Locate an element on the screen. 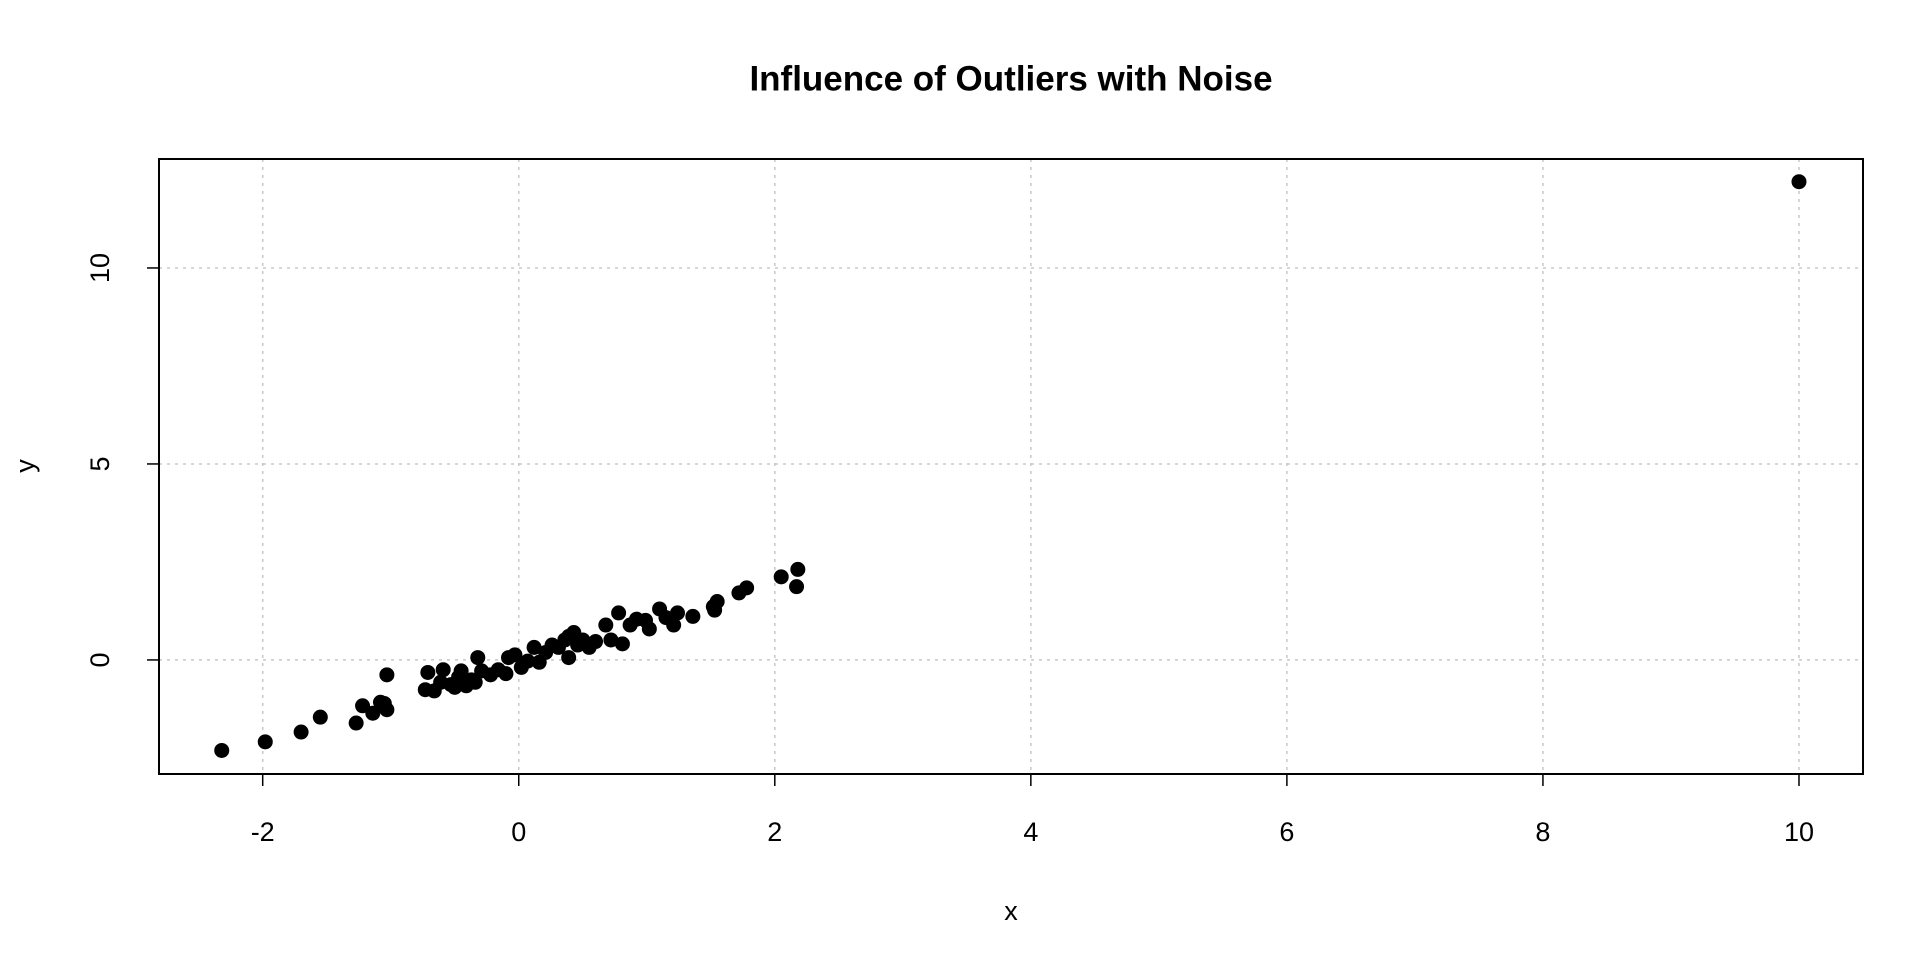 The image size is (1920, 960). y-tick-label: 5 is located at coordinates (100, 463).